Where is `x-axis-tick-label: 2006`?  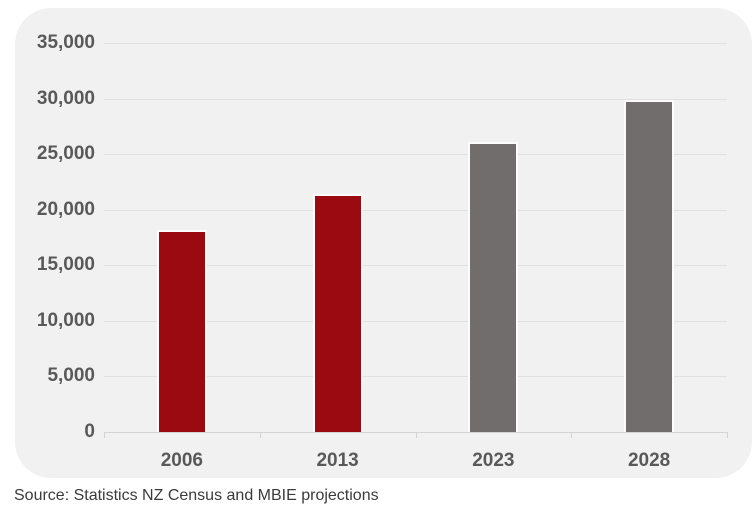 x-axis-tick-label: 2006 is located at coordinates (182, 460).